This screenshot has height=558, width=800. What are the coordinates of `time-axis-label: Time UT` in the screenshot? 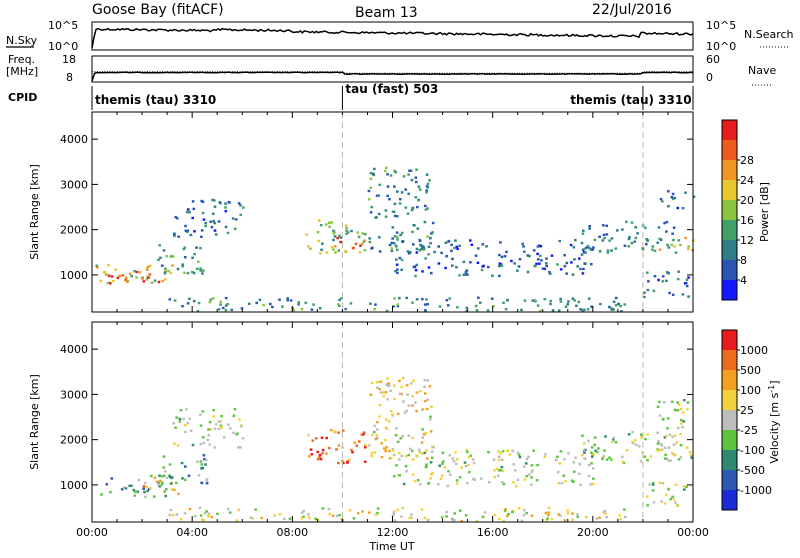 It's located at (391, 546).